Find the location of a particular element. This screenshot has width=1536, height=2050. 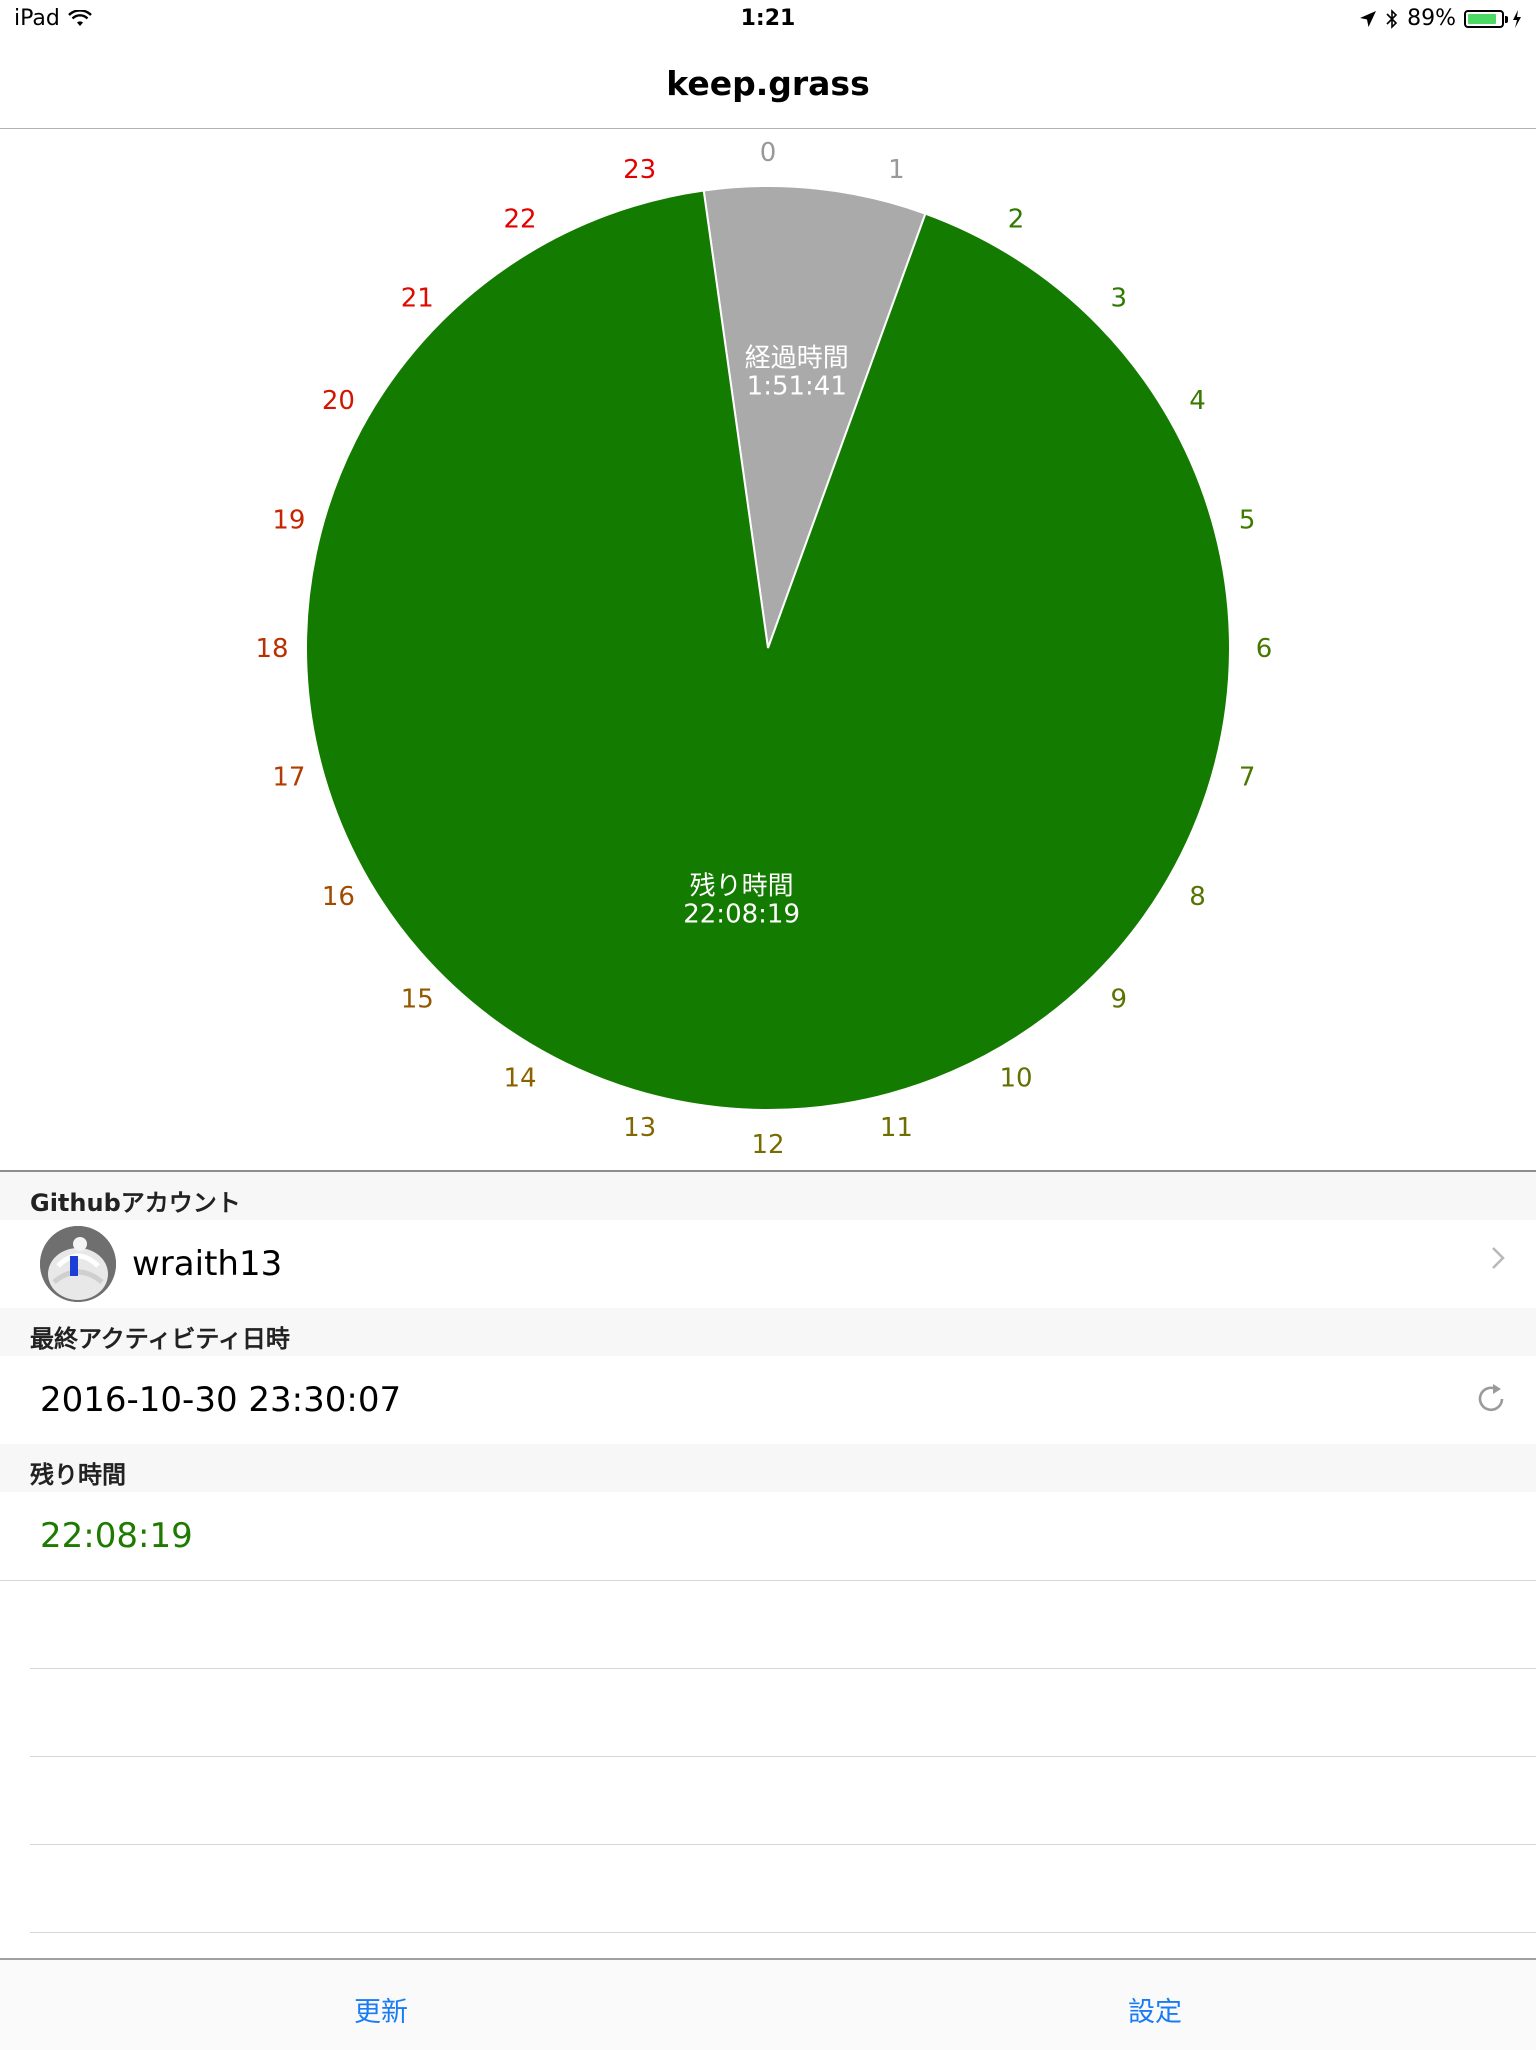

status-bar: iPad 1:21 89% is located at coordinates (768, 20).